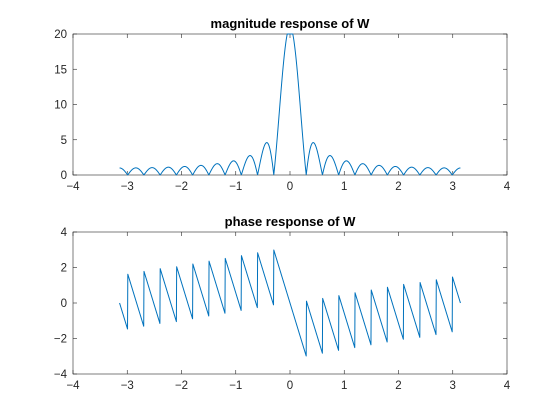 Image resolution: width=560 pixels, height=420 pixels. I want to click on magnitude-xtick-label: −3, so click(127, 187).